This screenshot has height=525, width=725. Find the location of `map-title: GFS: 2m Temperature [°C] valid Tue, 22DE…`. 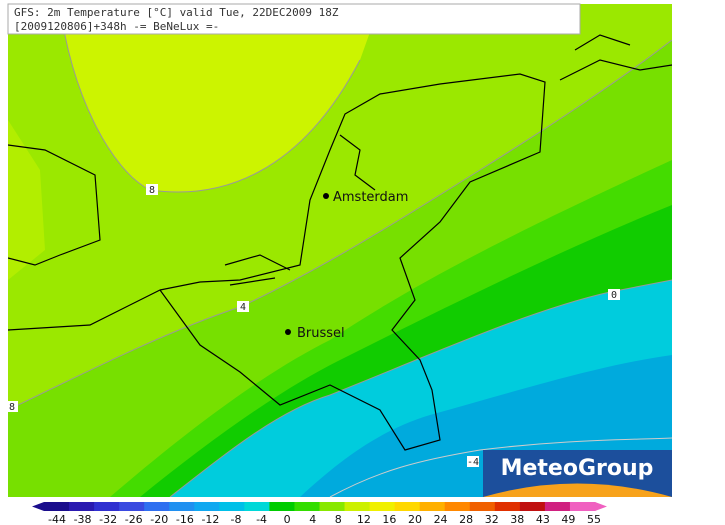

map-title: GFS: 2m Temperature [°C] valid Tue, 22DE… is located at coordinates (176, 12).